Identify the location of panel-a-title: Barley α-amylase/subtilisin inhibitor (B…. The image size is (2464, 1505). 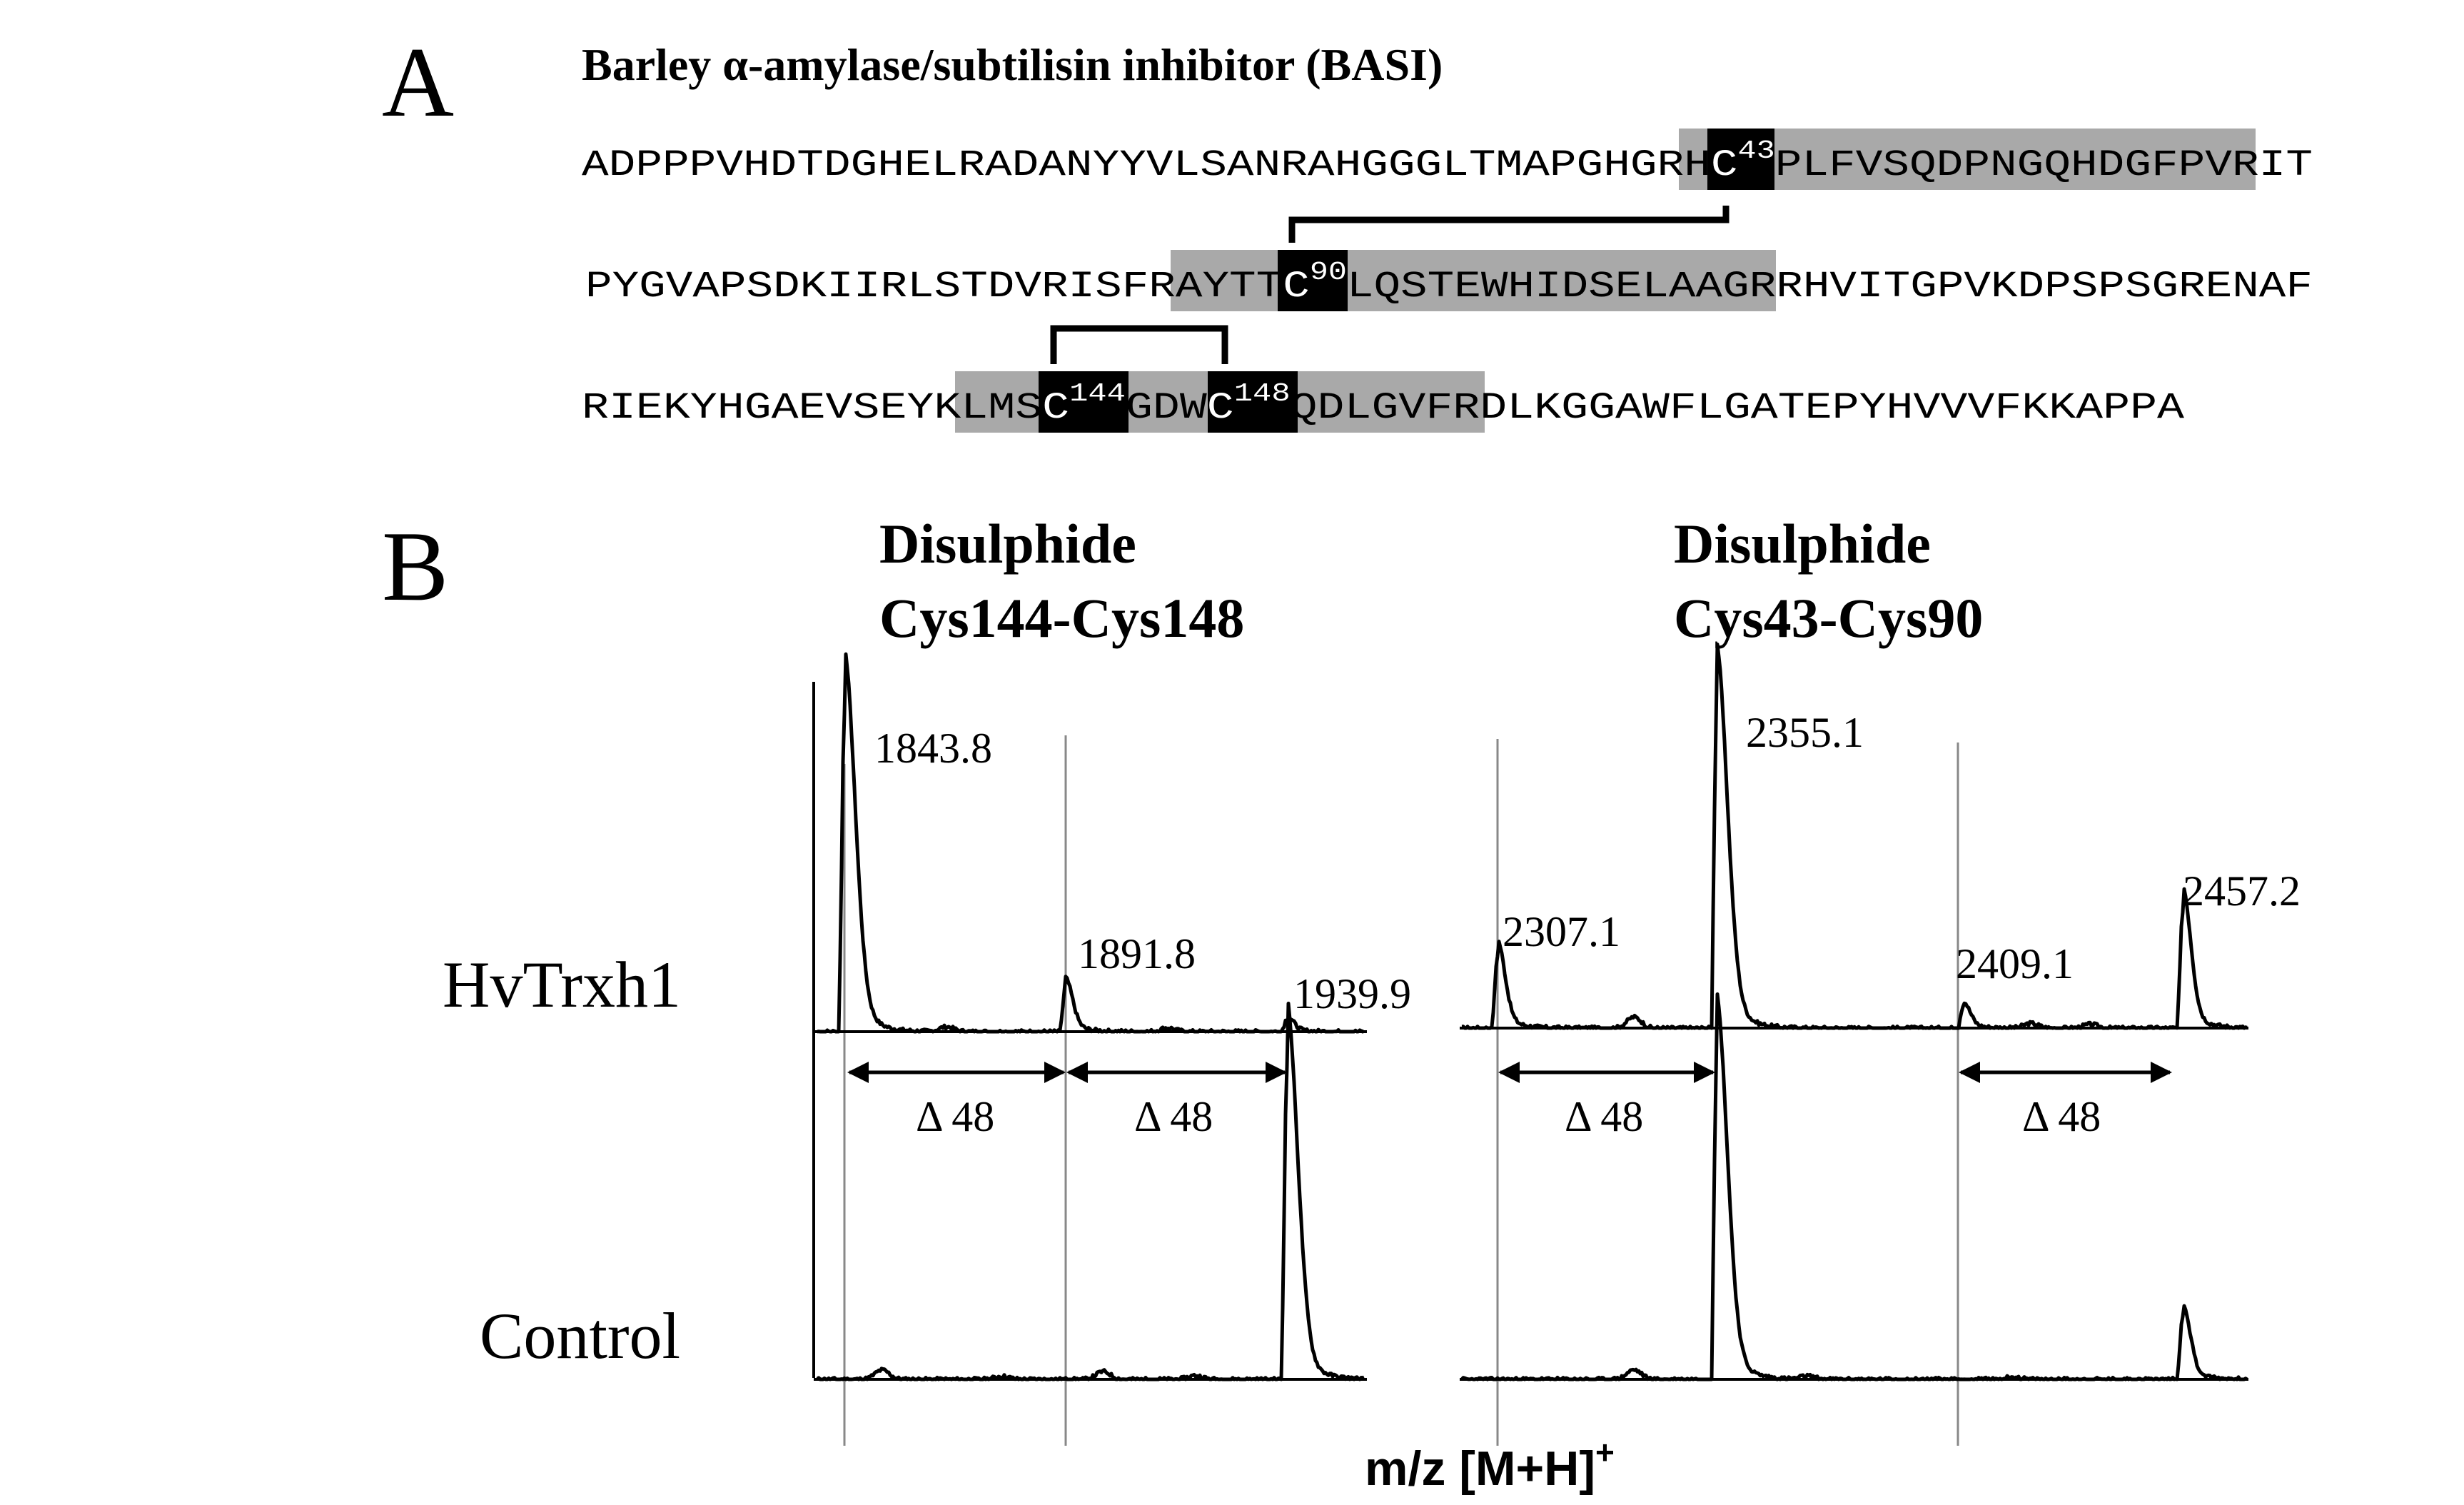
(1012, 64).